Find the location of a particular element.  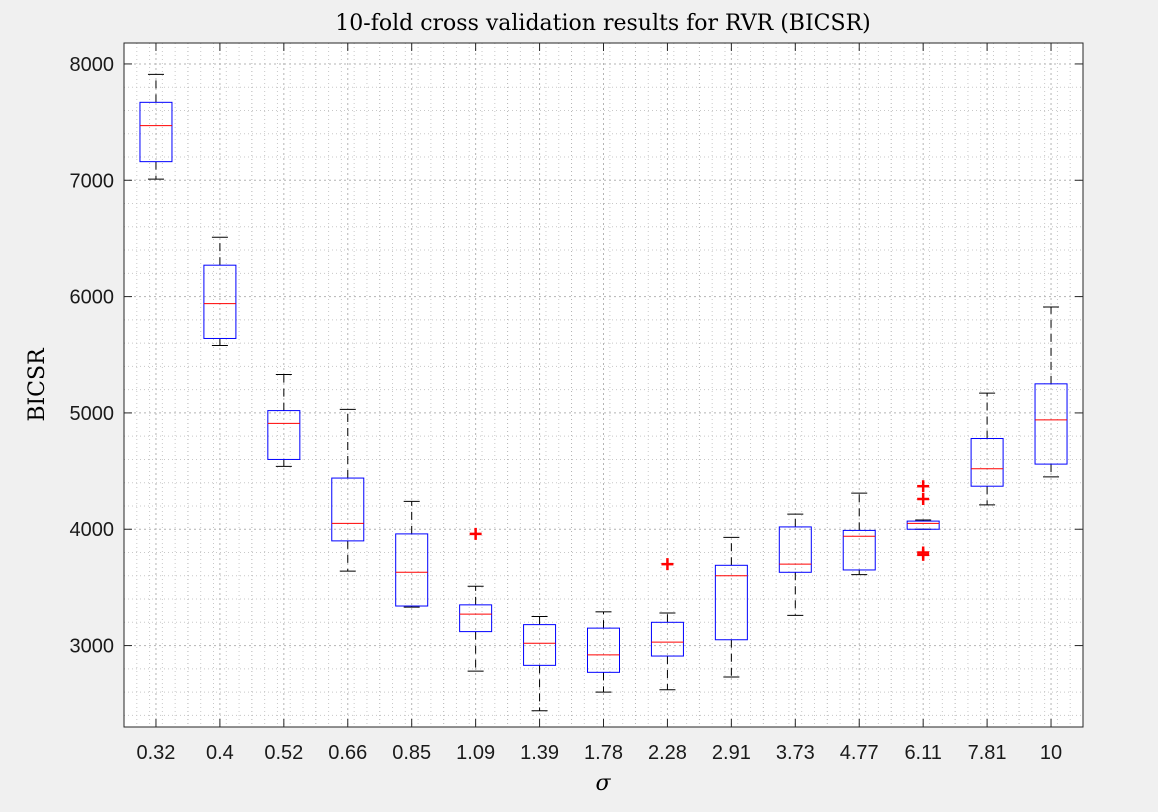

y-tick-label: 7000 is located at coordinates (92, 181).